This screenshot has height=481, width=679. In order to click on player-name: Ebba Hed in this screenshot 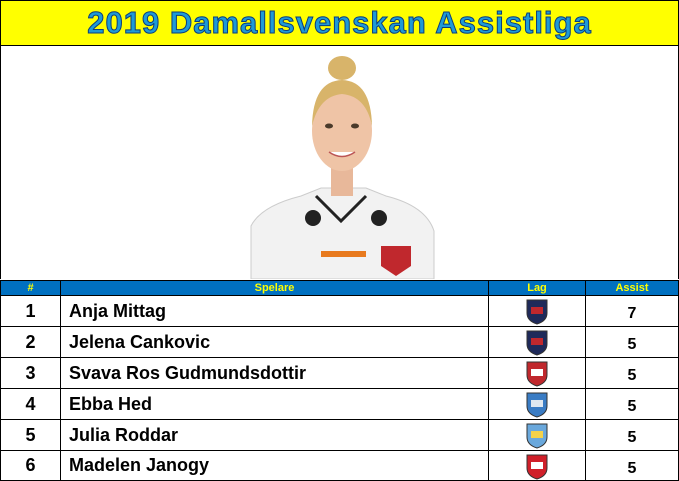, I will do `click(275, 404)`.